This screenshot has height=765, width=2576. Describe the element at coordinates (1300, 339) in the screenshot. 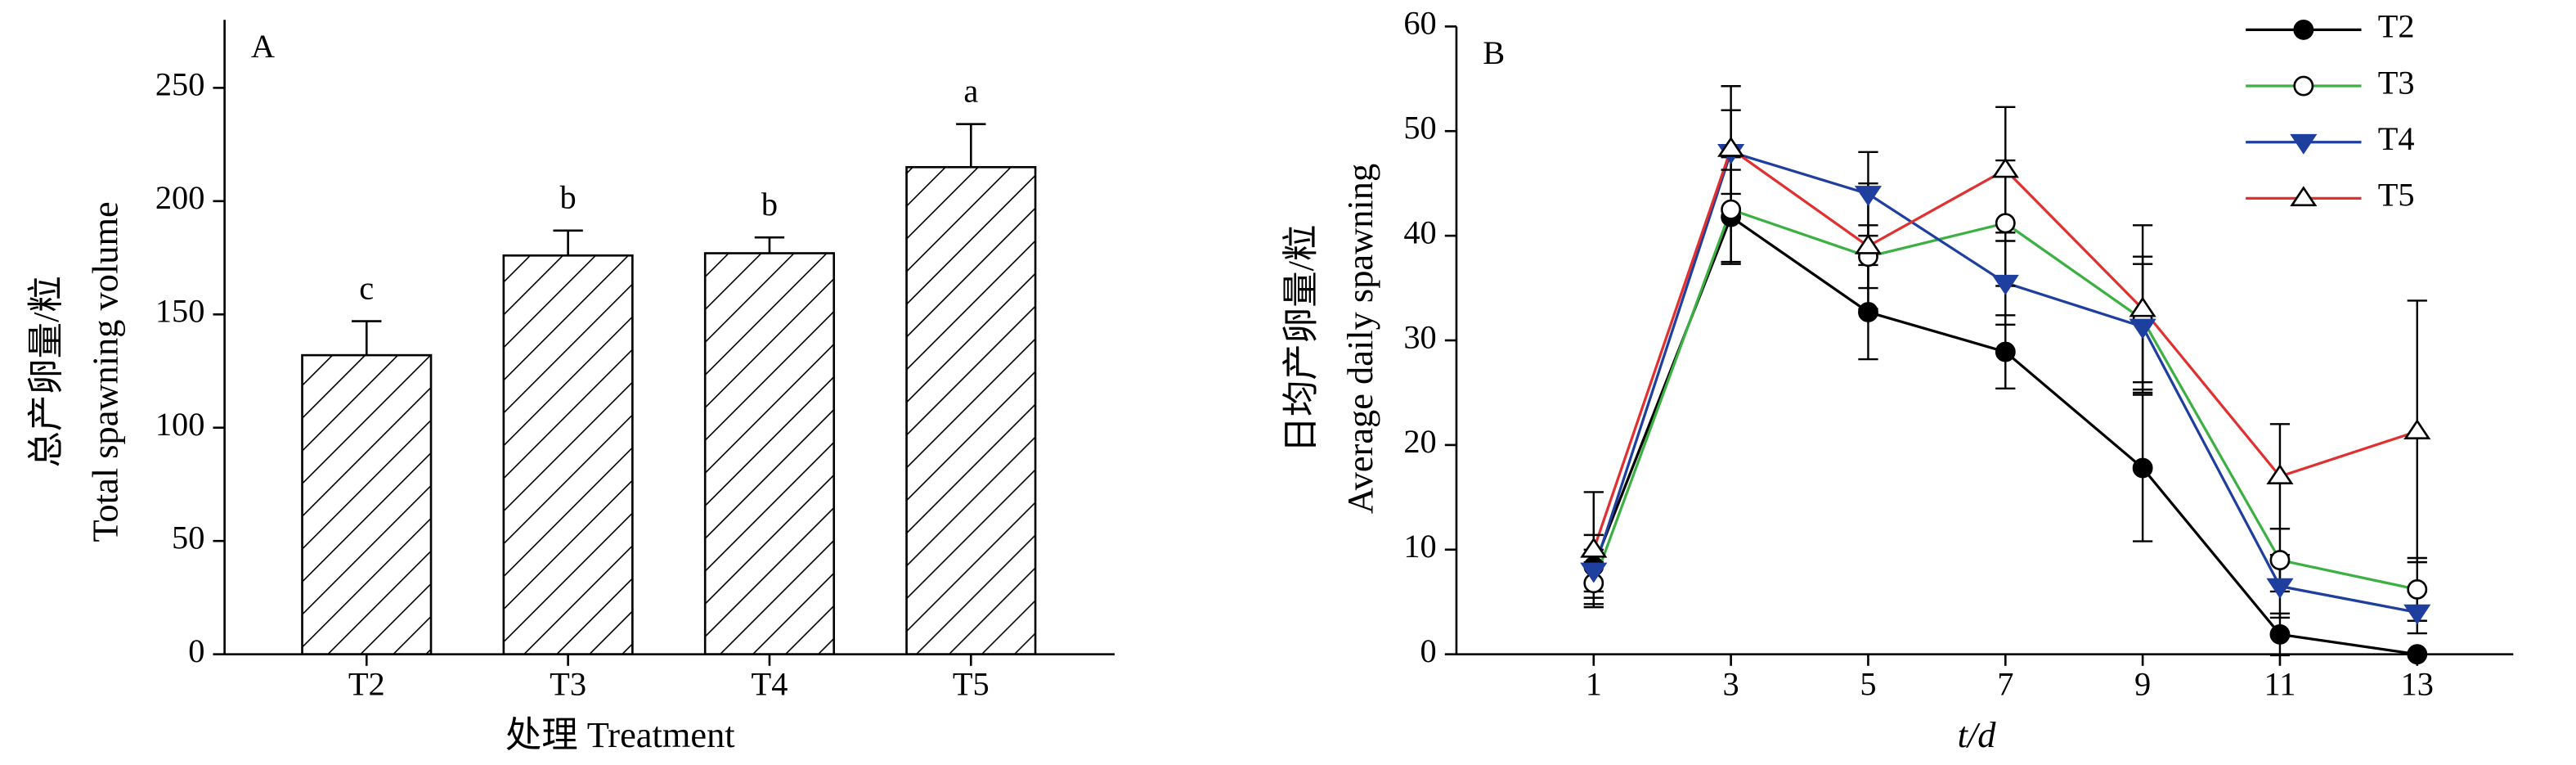

I see `y-axis-label: 日均产卵量/粒` at that location.